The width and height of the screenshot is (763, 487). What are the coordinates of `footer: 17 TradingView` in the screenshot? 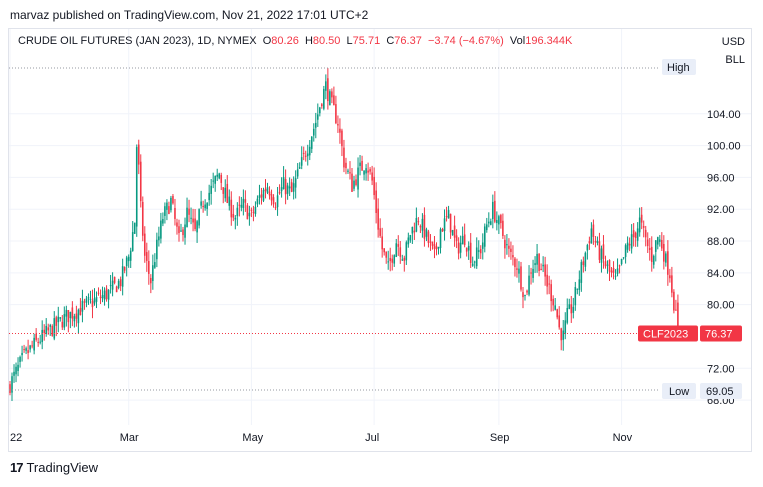 It's located at (54, 467).